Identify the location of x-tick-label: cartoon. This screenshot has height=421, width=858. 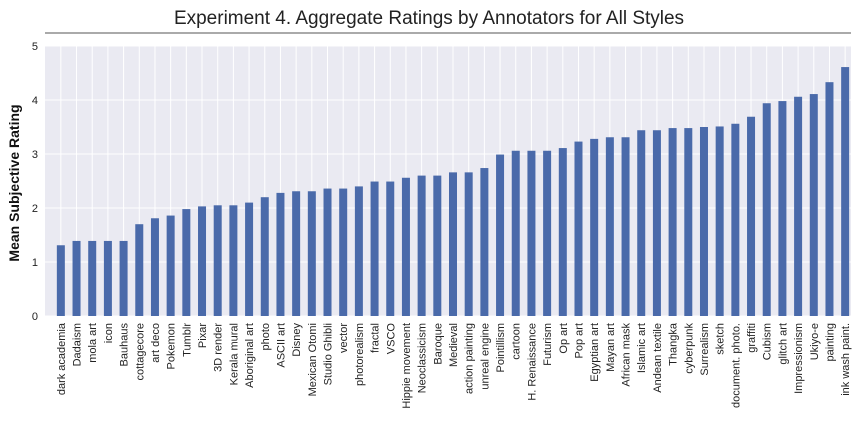
(517, 341).